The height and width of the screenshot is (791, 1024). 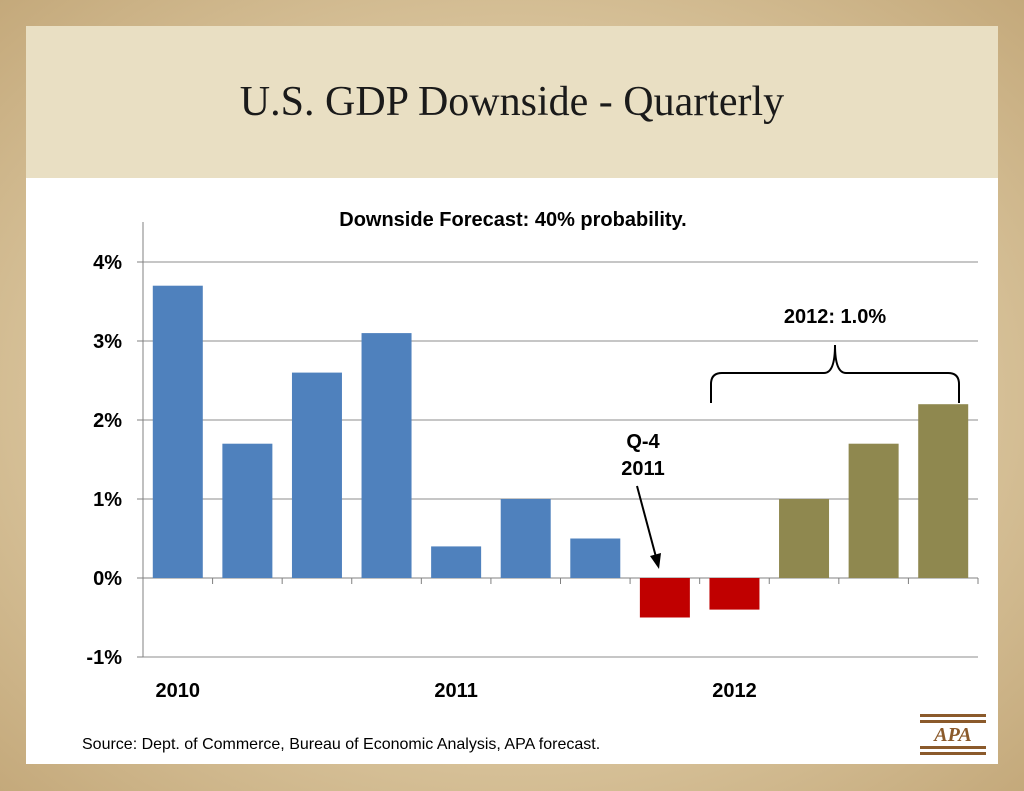 What do you see at coordinates (655, 561) in the screenshot?
I see `q4-arrow-head` at bounding box center [655, 561].